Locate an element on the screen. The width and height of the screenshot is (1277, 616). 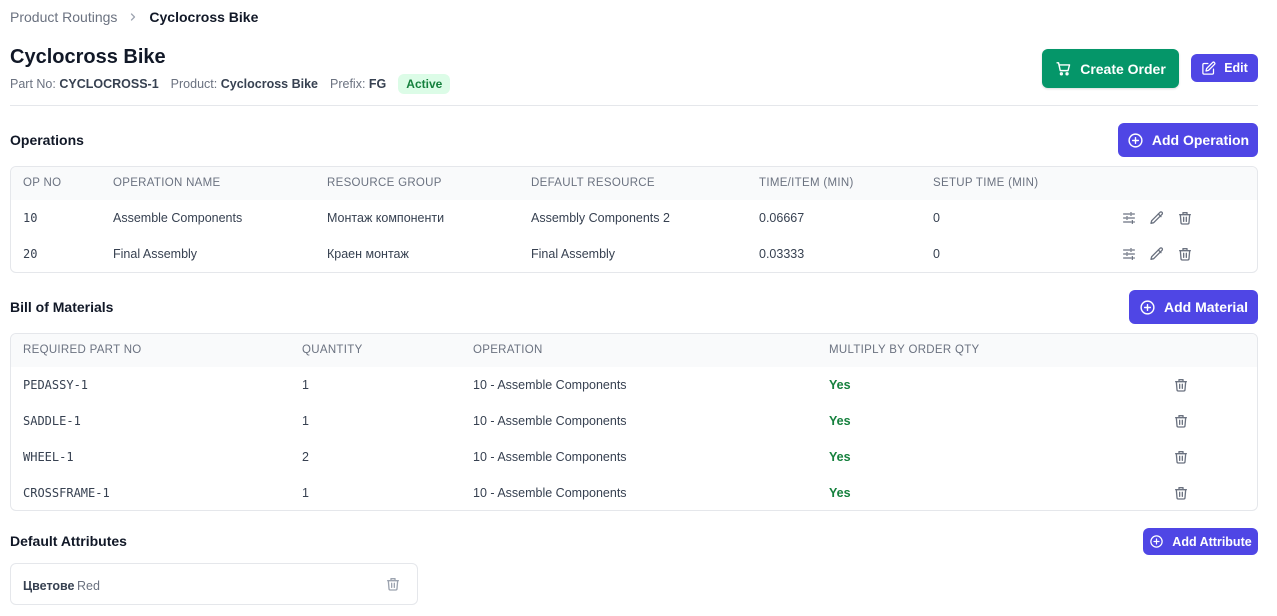
op-no: 20 is located at coordinates (30, 254).